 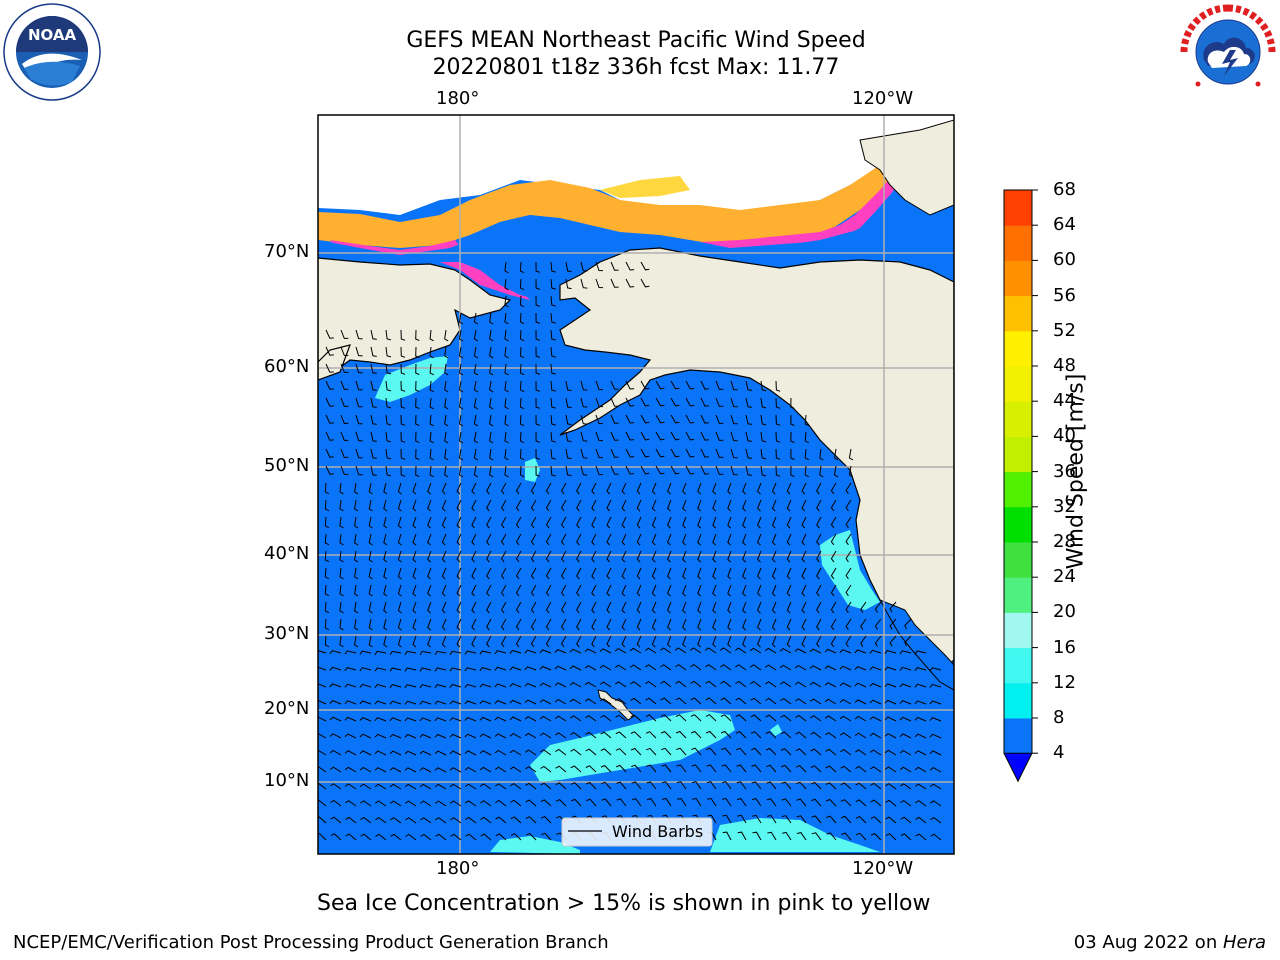 What do you see at coordinates (1228, 52) in the screenshot?
I see `nws-logo` at bounding box center [1228, 52].